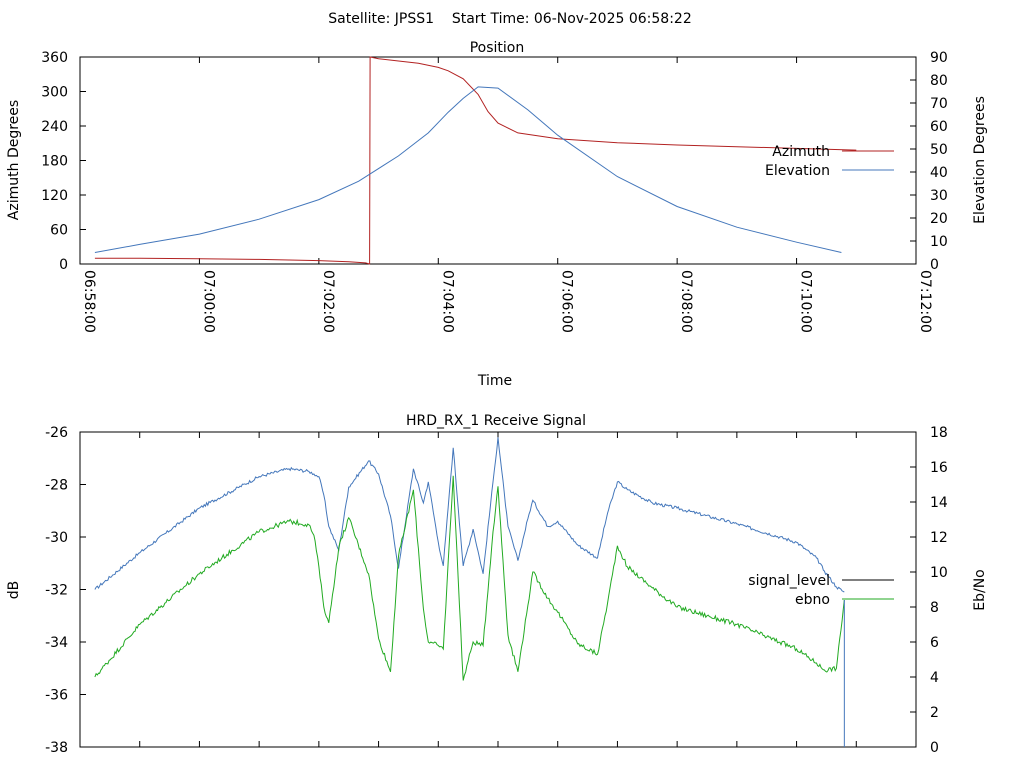 This screenshot has width=1024, height=768. I want to click on y-tick-label: -32, so click(56, 591).